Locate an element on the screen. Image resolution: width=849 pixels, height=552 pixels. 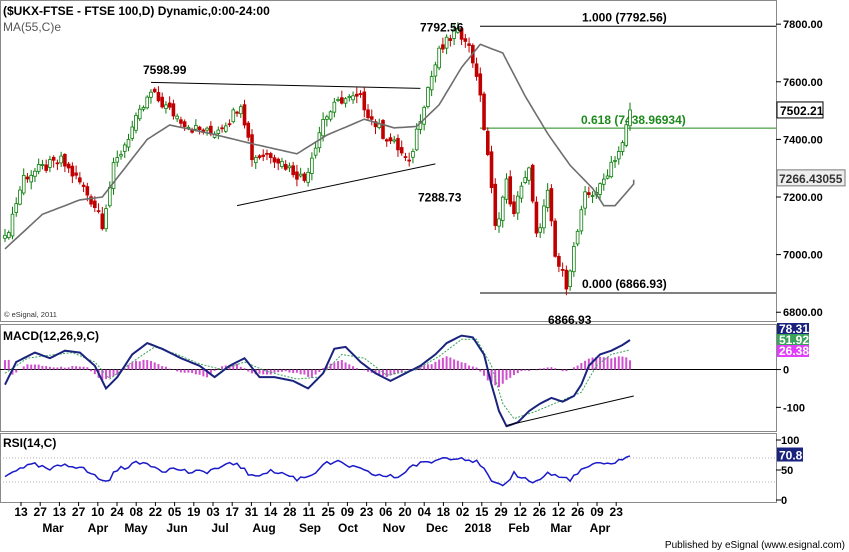
x-axis-month-label: Feb is located at coordinates (518, 528).